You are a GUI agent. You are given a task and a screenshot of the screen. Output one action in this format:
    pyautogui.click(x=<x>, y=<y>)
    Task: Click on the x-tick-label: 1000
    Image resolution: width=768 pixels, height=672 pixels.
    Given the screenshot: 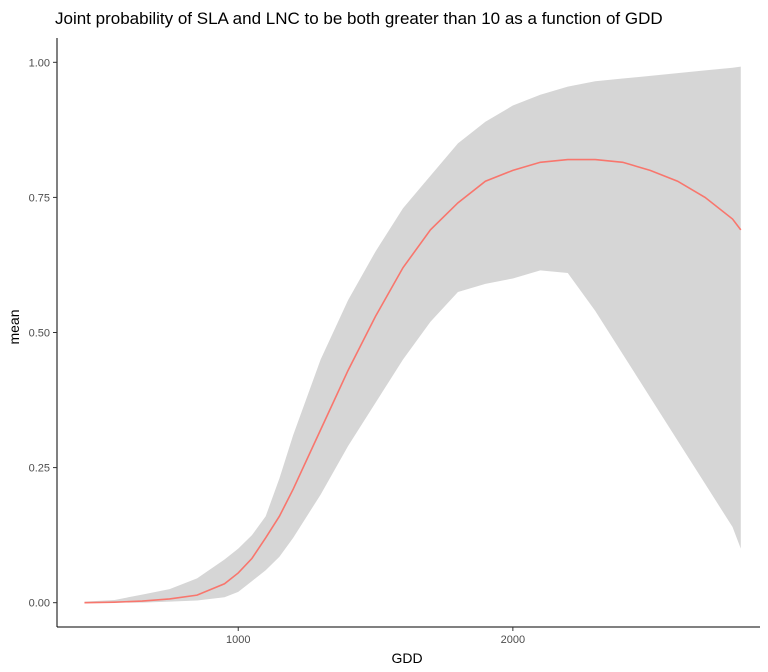 What is the action you would take?
    pyautogui.click(x=238, y=640)
    